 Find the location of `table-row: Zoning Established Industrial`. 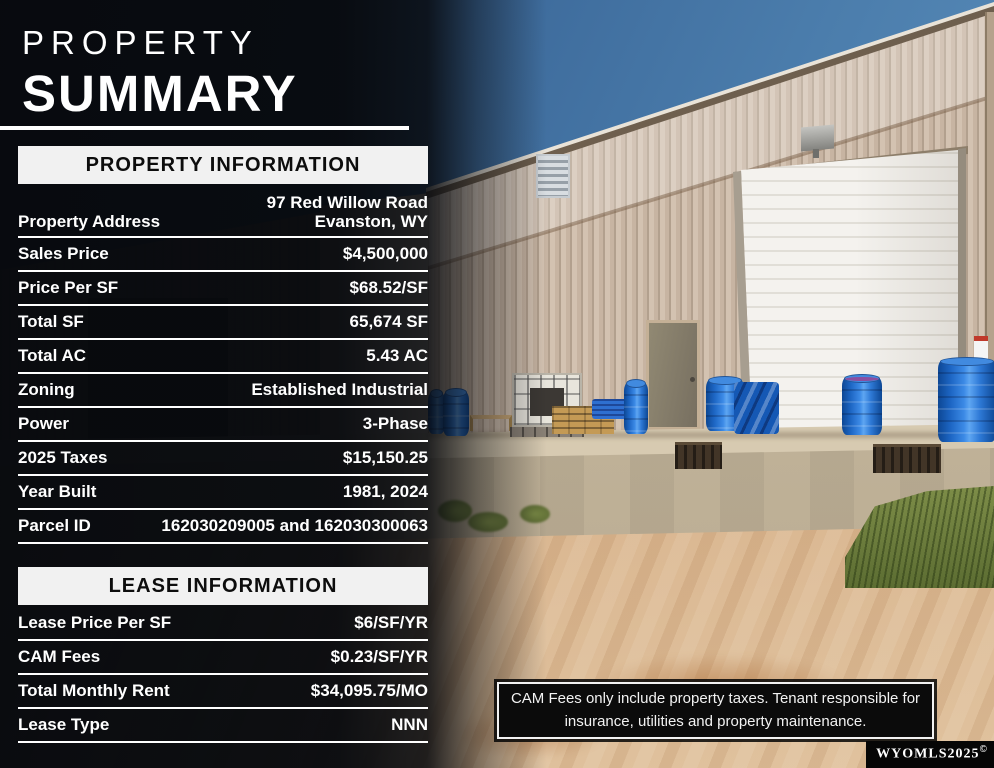

table-row: Zoning Established Industrial is located at coordinates (223, 391).